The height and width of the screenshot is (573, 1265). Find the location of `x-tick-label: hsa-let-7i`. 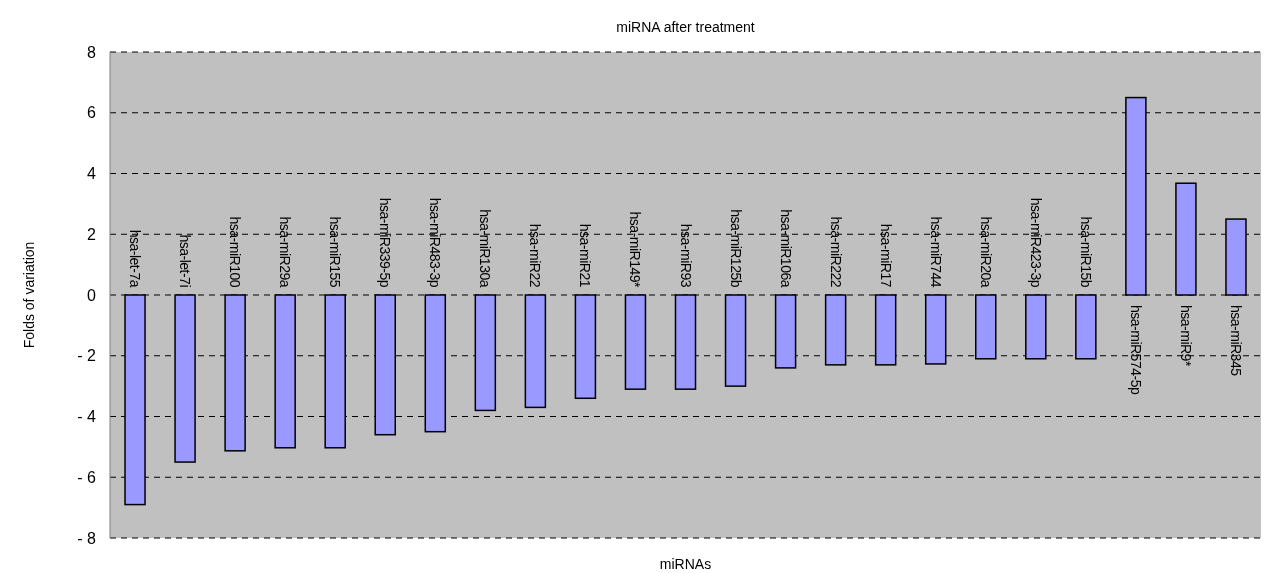

x-tick-label: hsa-let-7i is located at coordinates (185, 261).